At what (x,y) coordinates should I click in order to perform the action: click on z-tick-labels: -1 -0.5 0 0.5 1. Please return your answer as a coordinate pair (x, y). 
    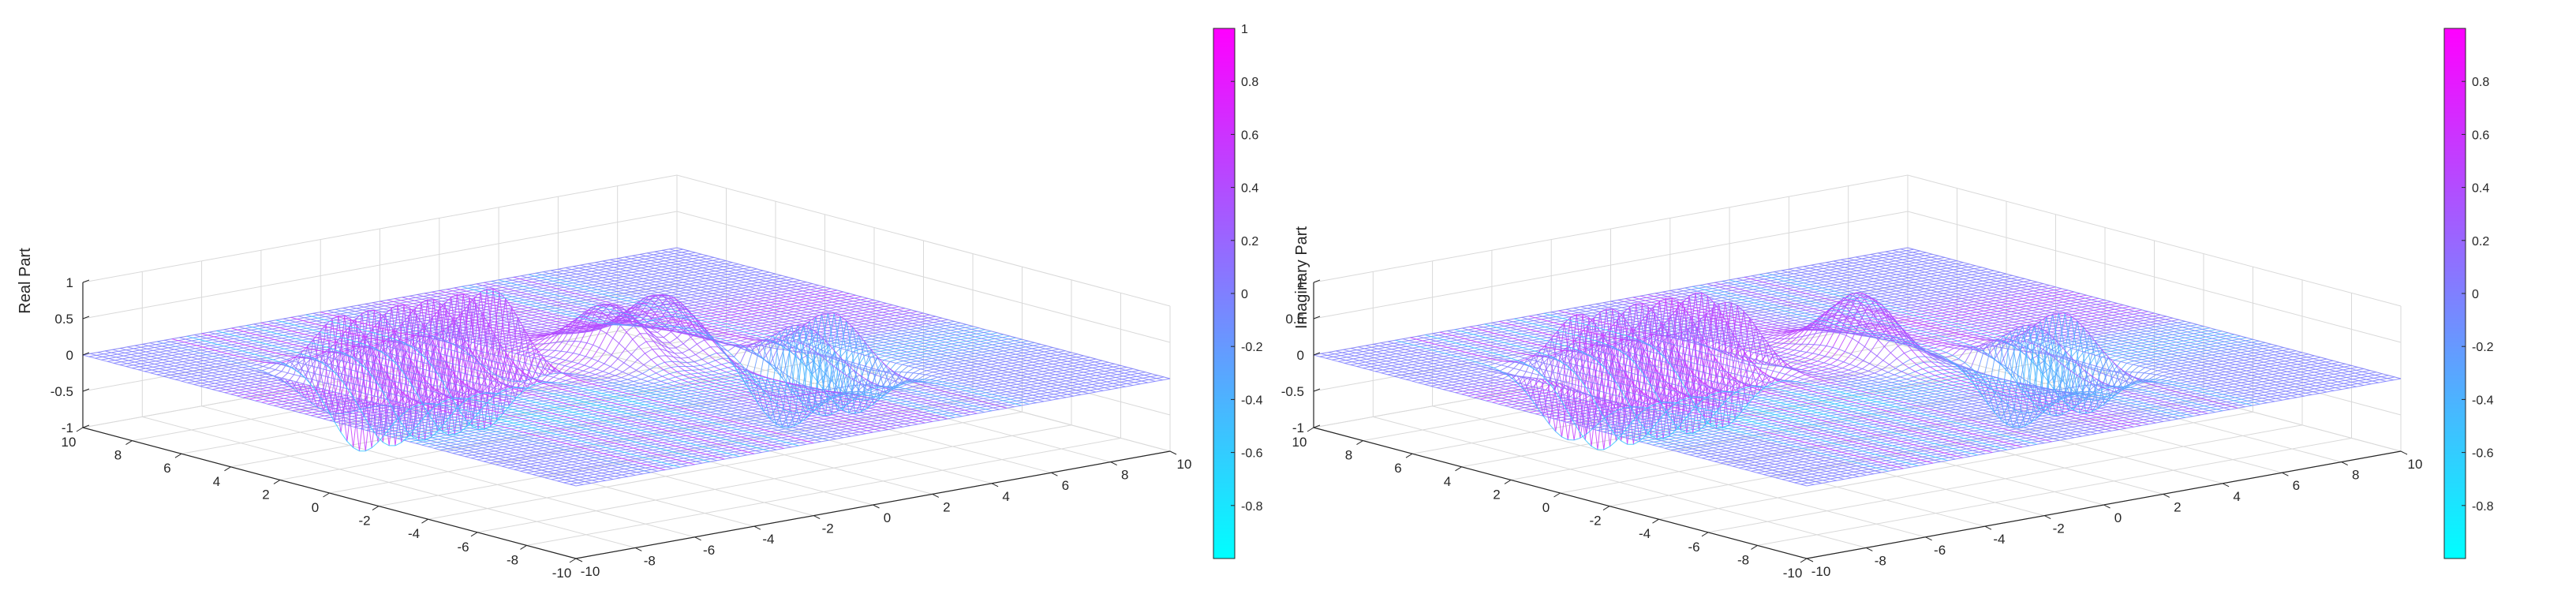
    Looking at the image, I should click on (1301, 355).